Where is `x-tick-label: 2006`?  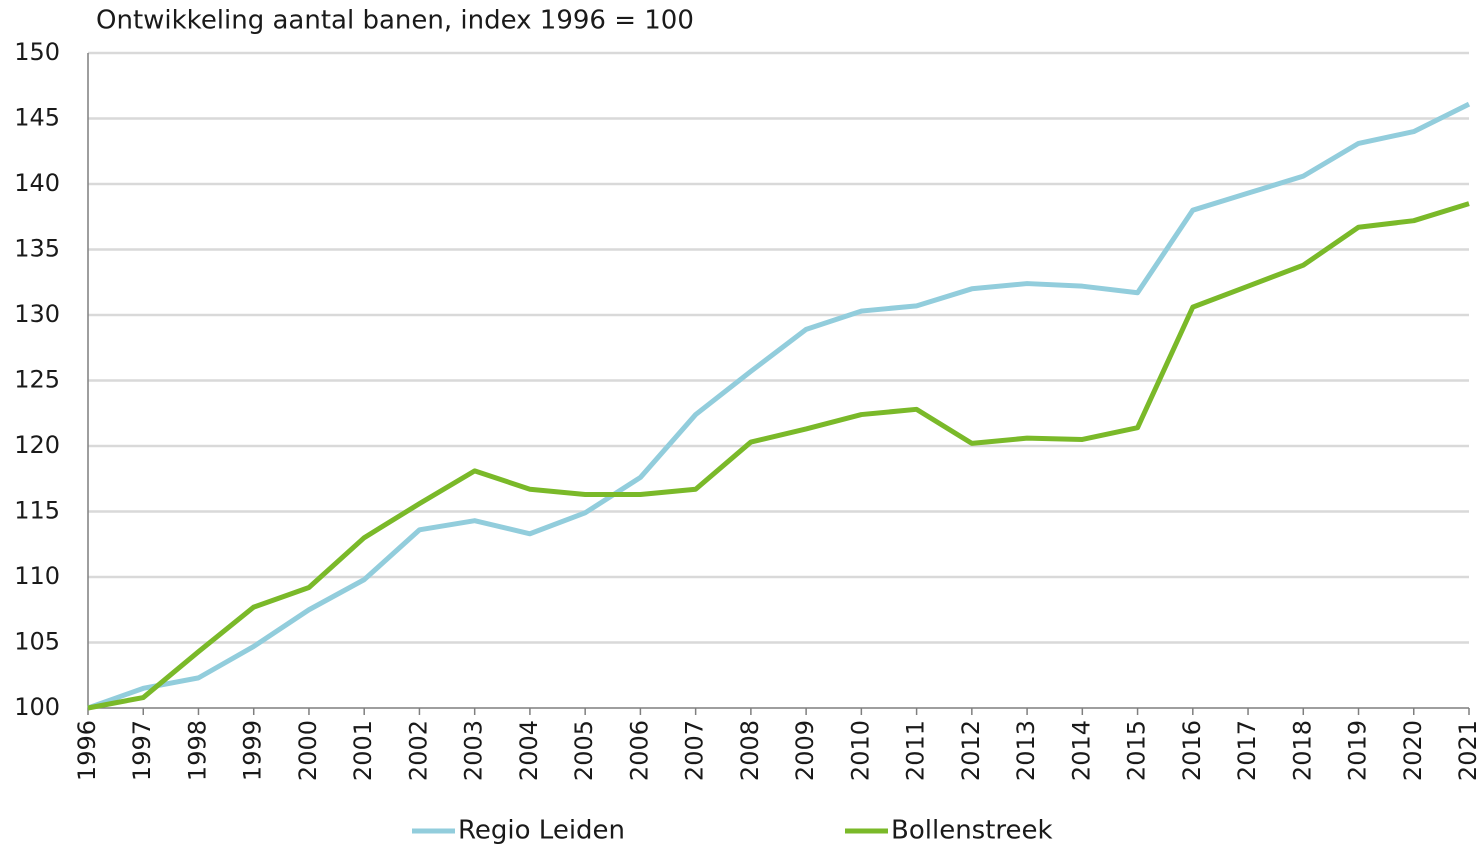
x-tick-label: 2006 is located at coordinates (639, 750).